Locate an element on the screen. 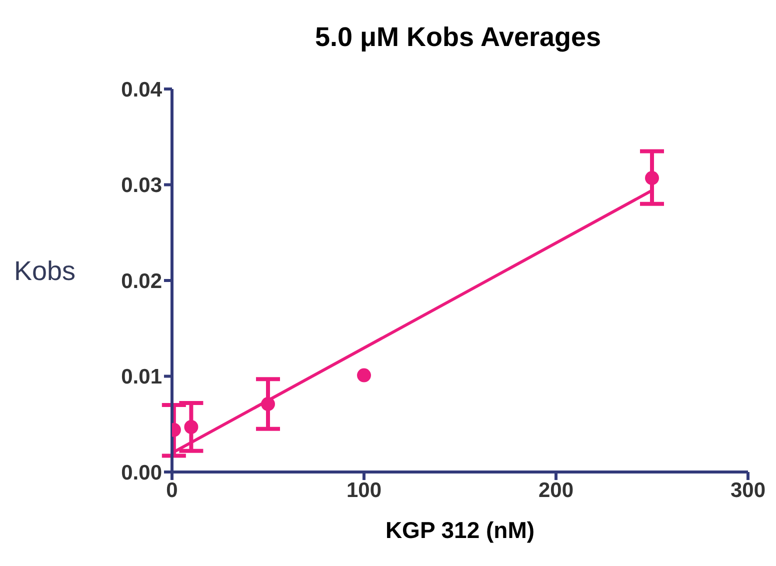 This screenshot has height=566, width=776. x-tick-label: 0 is located at coordinates (172, 490).